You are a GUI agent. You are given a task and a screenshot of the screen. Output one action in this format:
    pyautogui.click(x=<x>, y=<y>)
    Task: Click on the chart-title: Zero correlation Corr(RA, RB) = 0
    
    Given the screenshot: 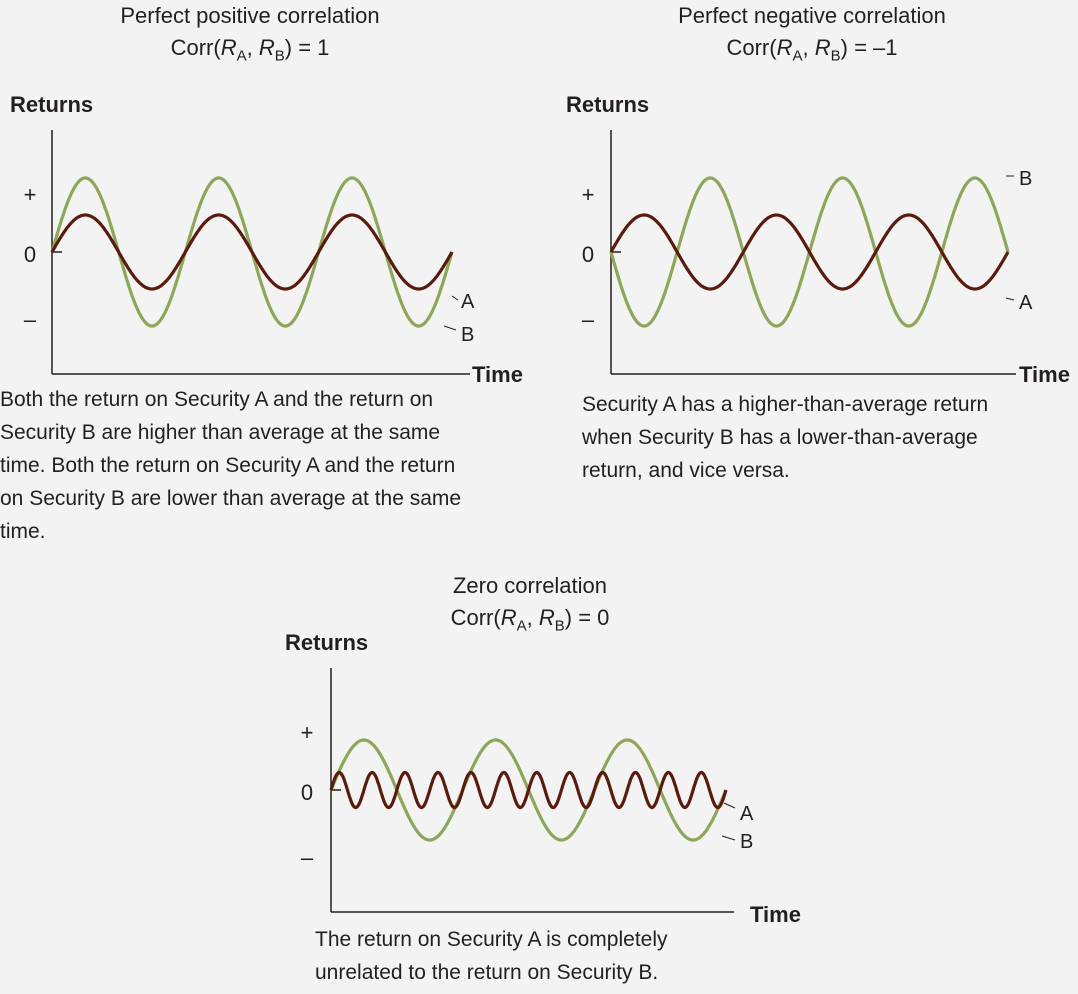 What is the action you would take?
    pyautogui.click(x=530, y=606)
    